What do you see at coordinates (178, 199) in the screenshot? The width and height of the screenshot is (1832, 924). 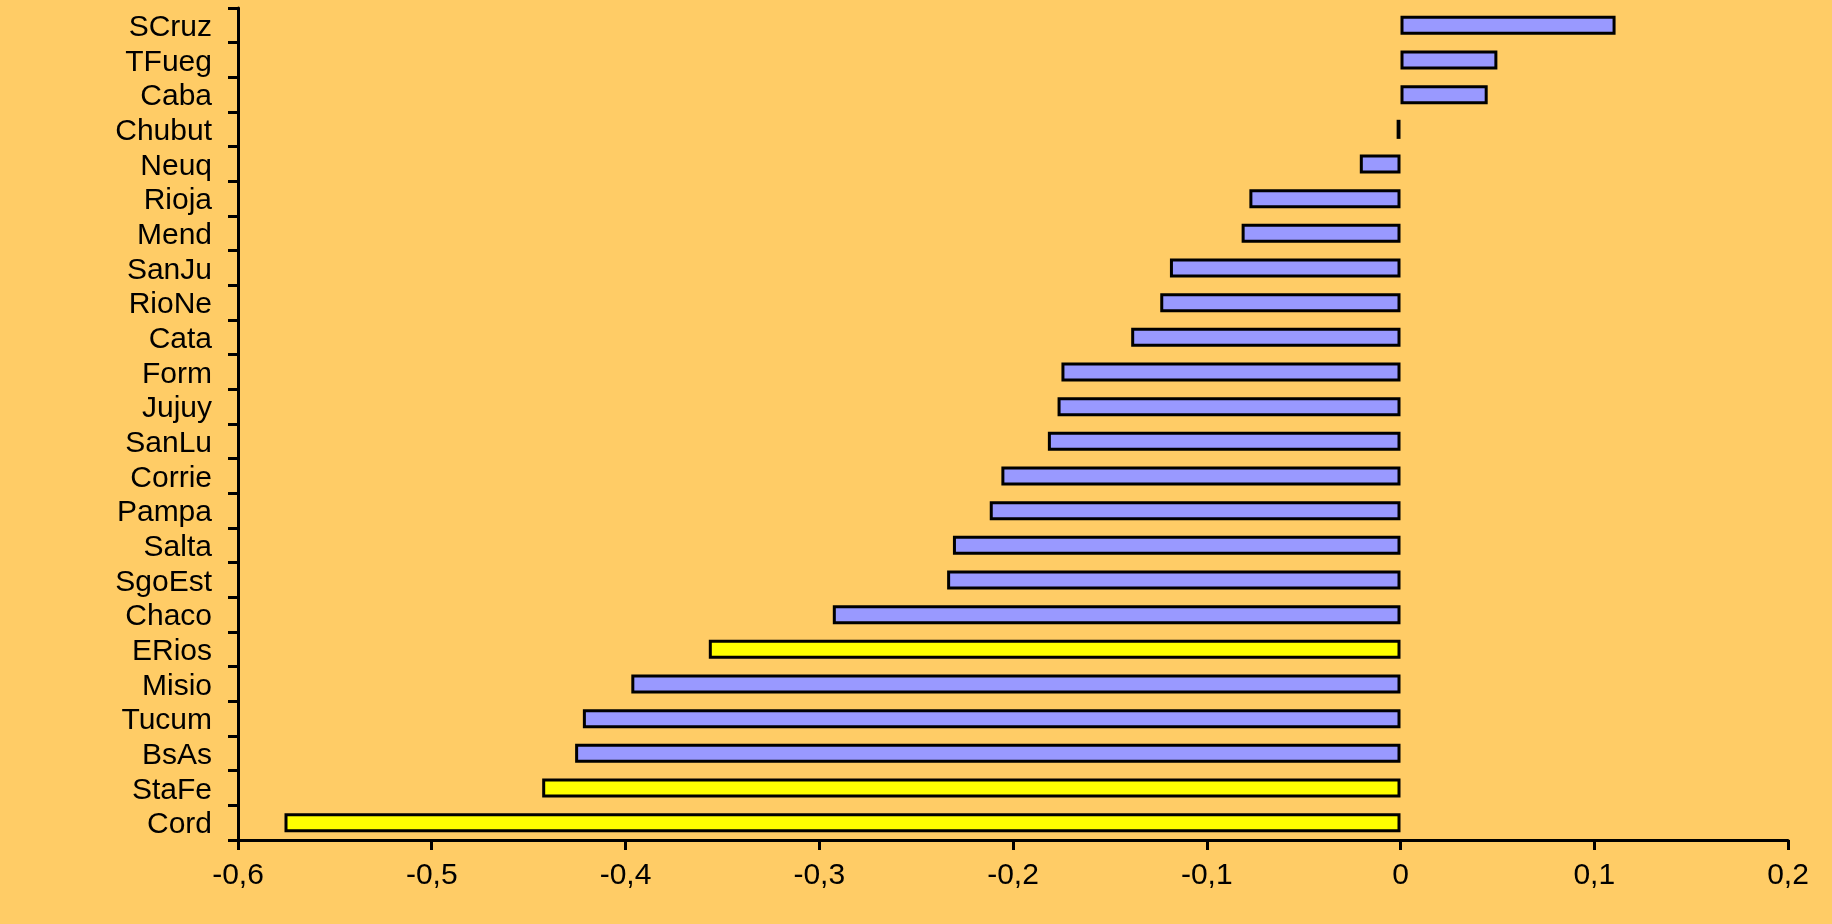 I see `y-tick-label: Rioja` at bounding box center [178, 199].